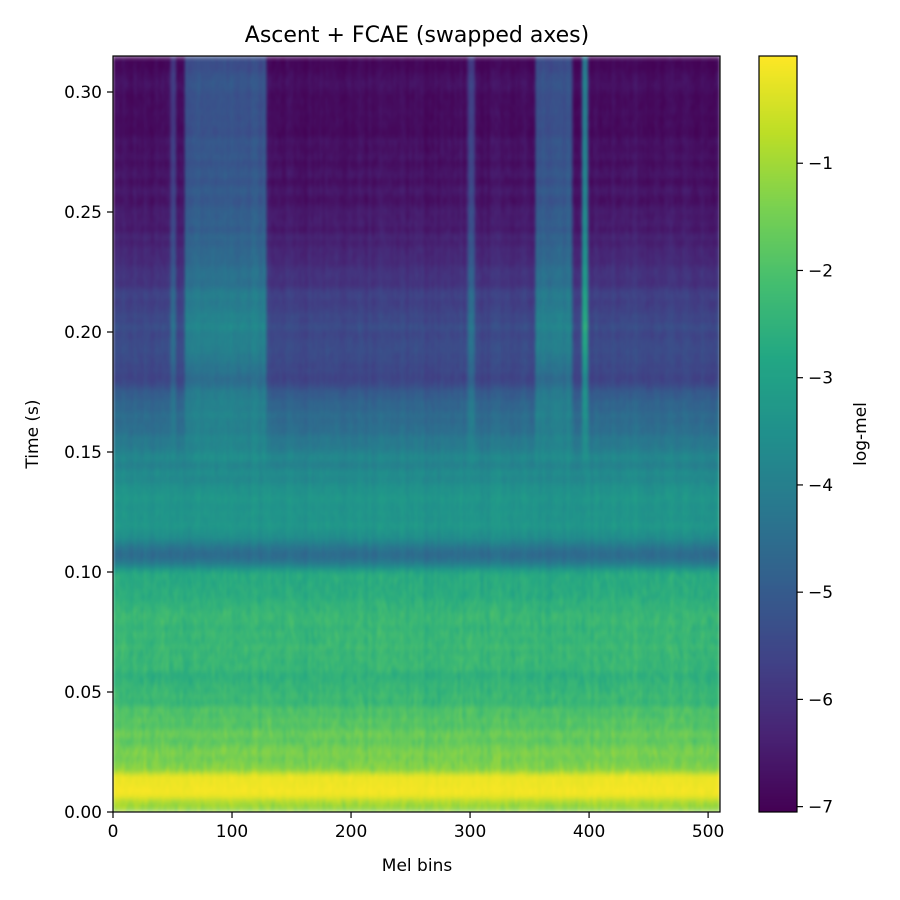  I want to click on y-tick-label: 0.05, so click(83, 693).